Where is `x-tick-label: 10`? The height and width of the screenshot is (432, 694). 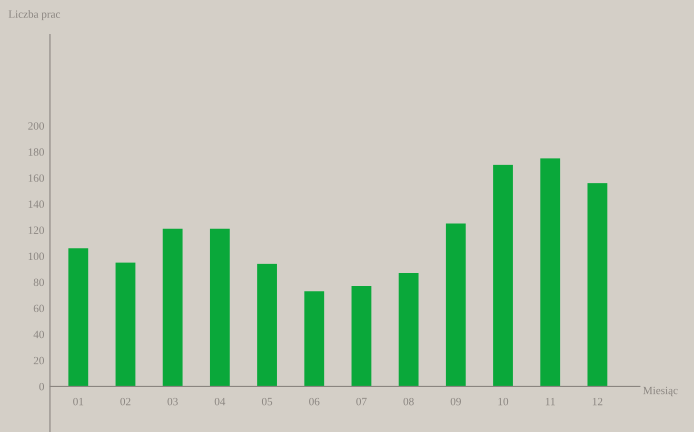 x-tick-label: 10 is located at coordinates (503, 402).